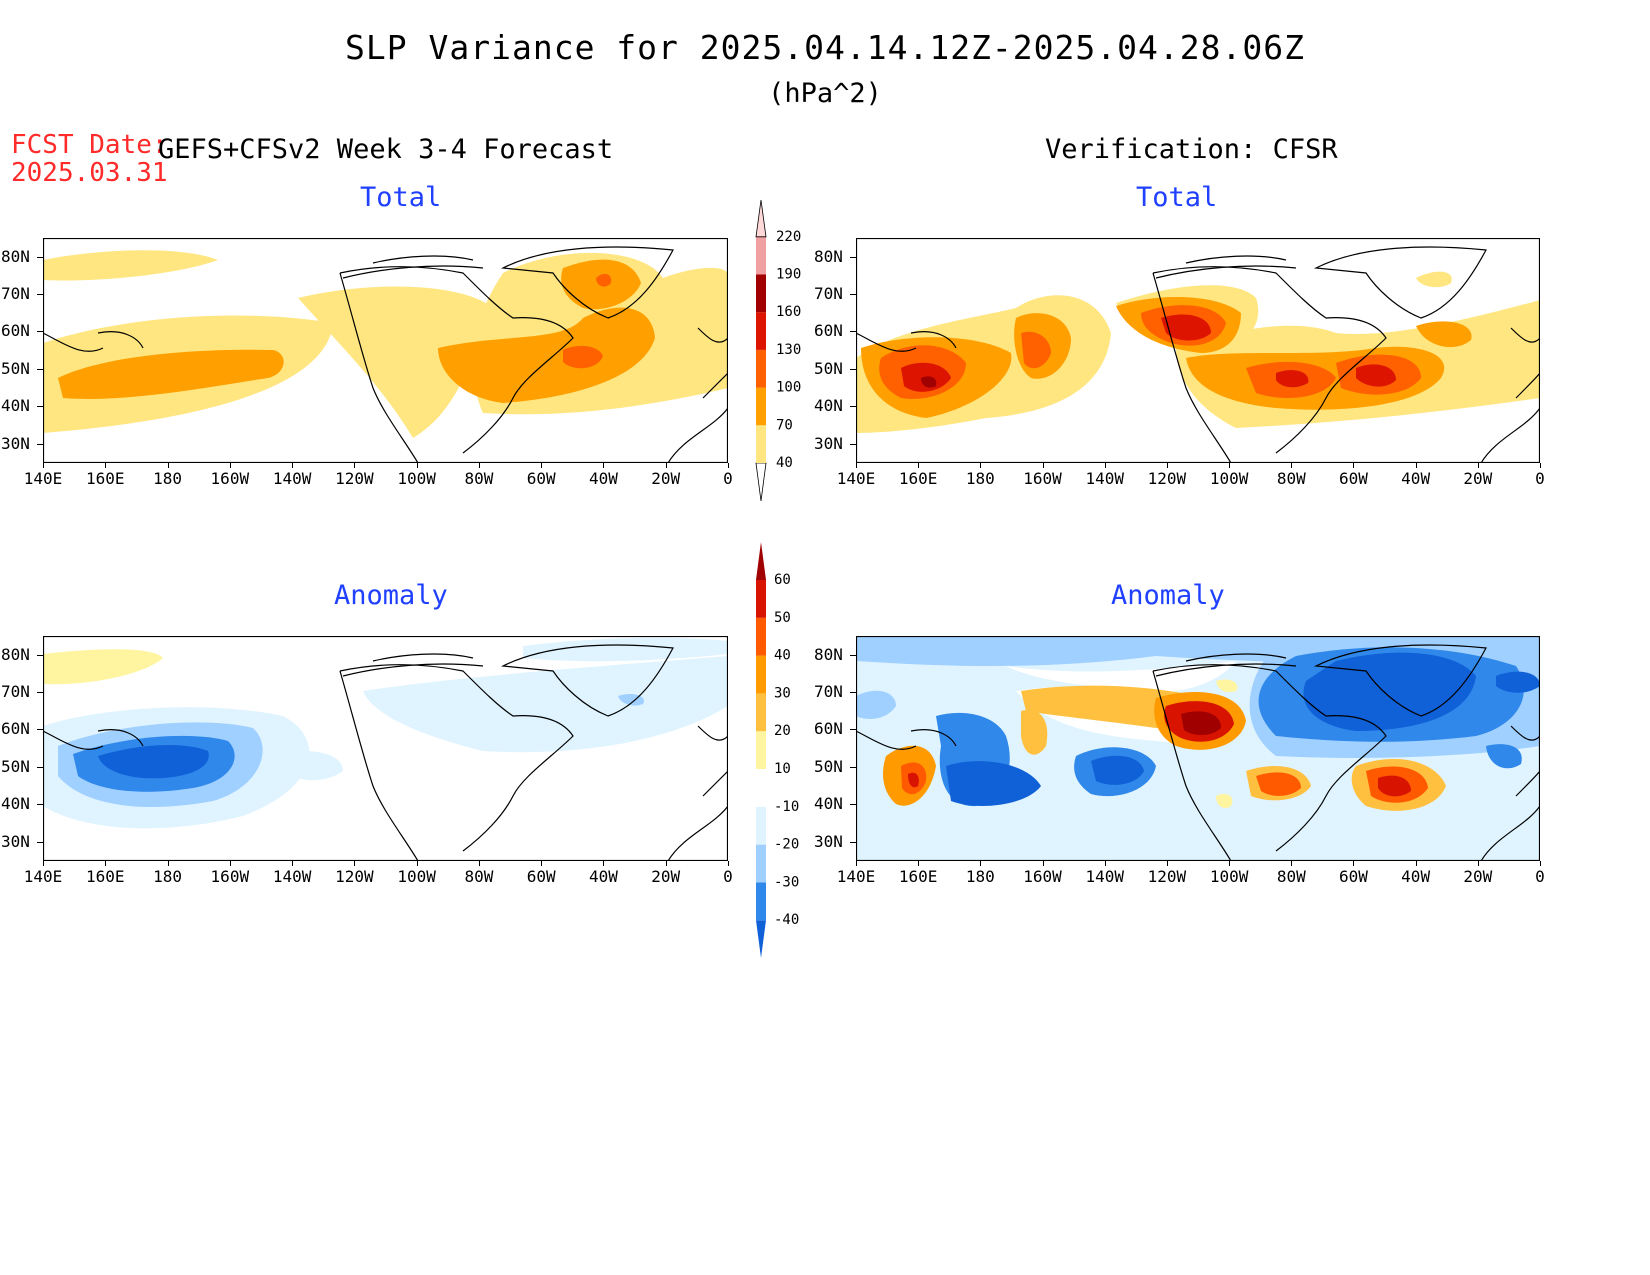  I want to click on lon-label-verification-total: 60W, so click(1353, 478).